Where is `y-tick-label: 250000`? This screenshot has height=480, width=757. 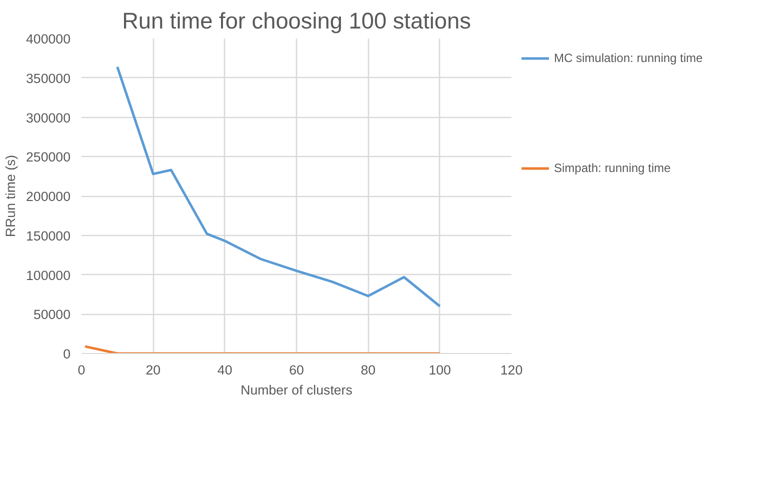
y-tick-label: 250000 is located at coordinates (48, 157).